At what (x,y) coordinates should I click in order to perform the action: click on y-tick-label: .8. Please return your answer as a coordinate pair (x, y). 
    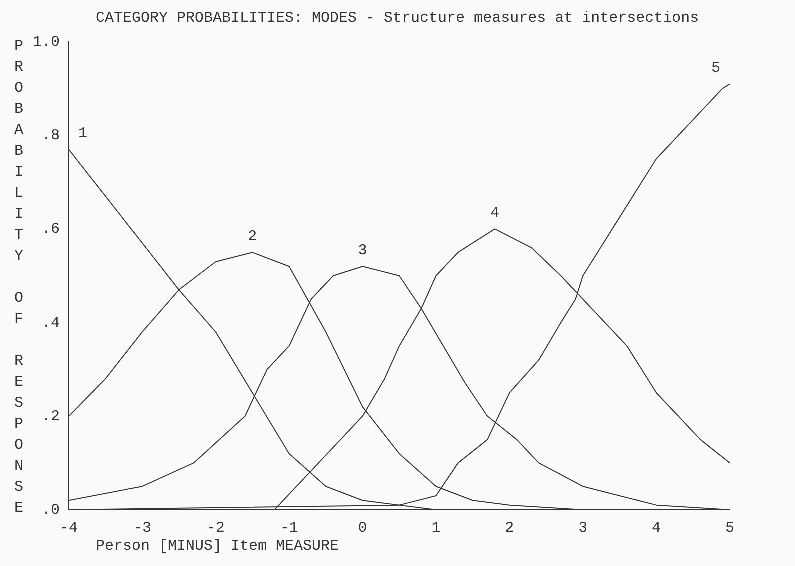
    Looking at the image, I should click on (51, 136).